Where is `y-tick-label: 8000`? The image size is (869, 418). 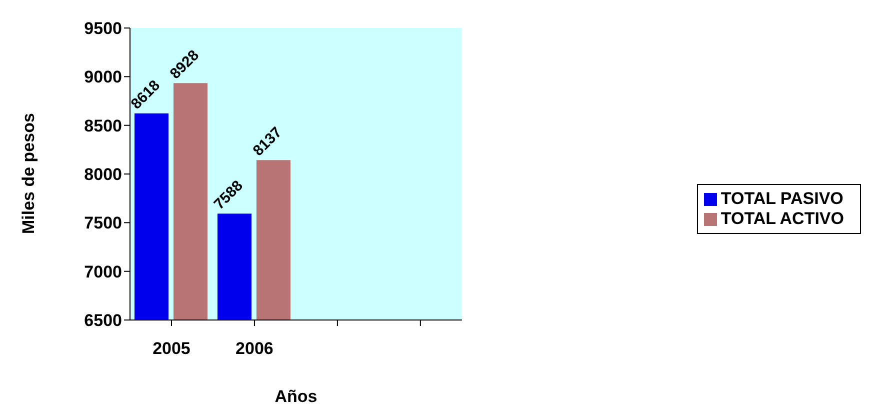
y-tick-label: 8000 is located at coordinates (103, 174).